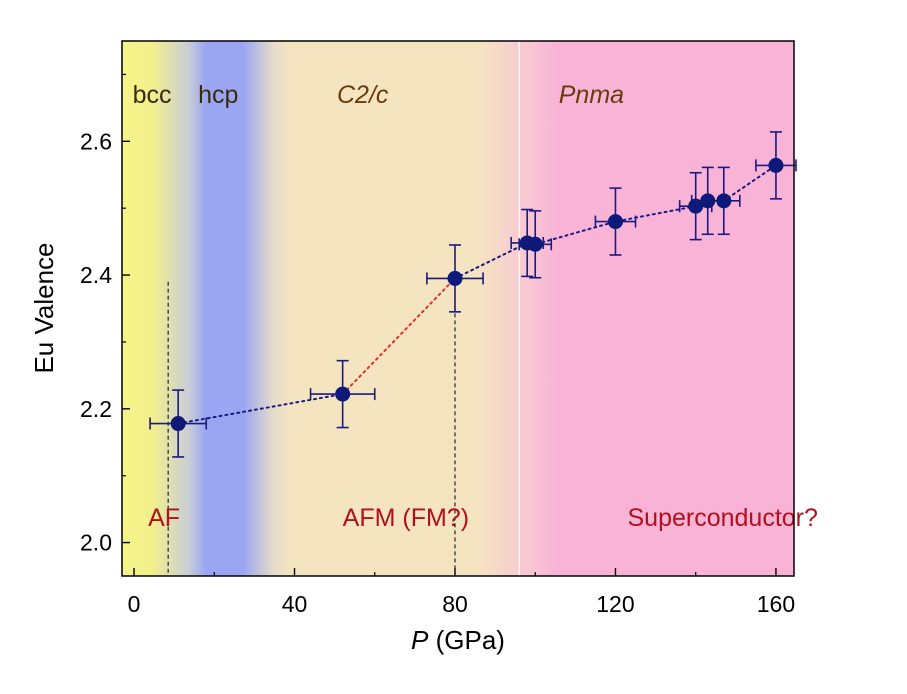 The width and height of the screenshot is (907, 694). What do you see at coordinates (96, 409) in the screenshot?
I see `y-tick-label-1: 2.2` at bounding box center [96, 409].